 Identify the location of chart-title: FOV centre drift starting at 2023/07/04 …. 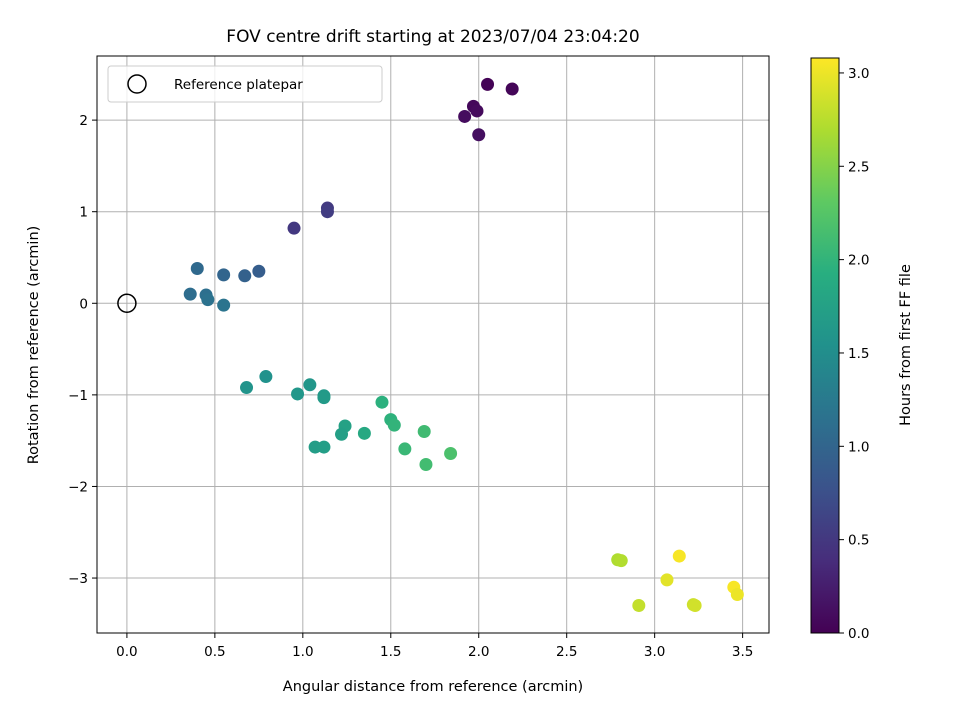
(432, 37).